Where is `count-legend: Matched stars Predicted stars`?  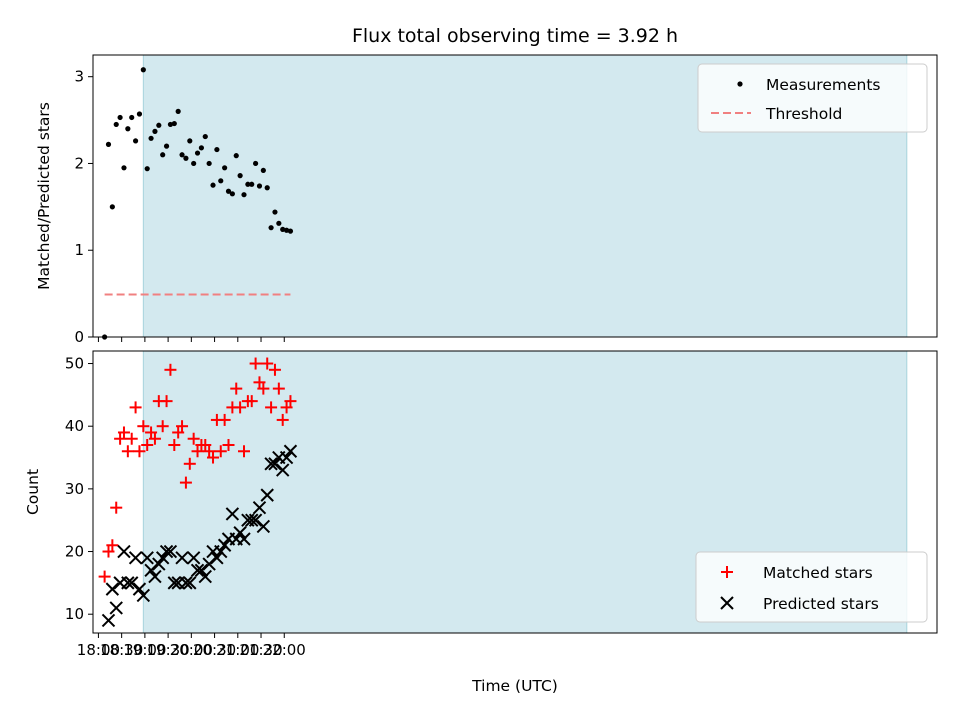
count-legend: Matched stars Predicted stars is located at coordinates (811, 587).